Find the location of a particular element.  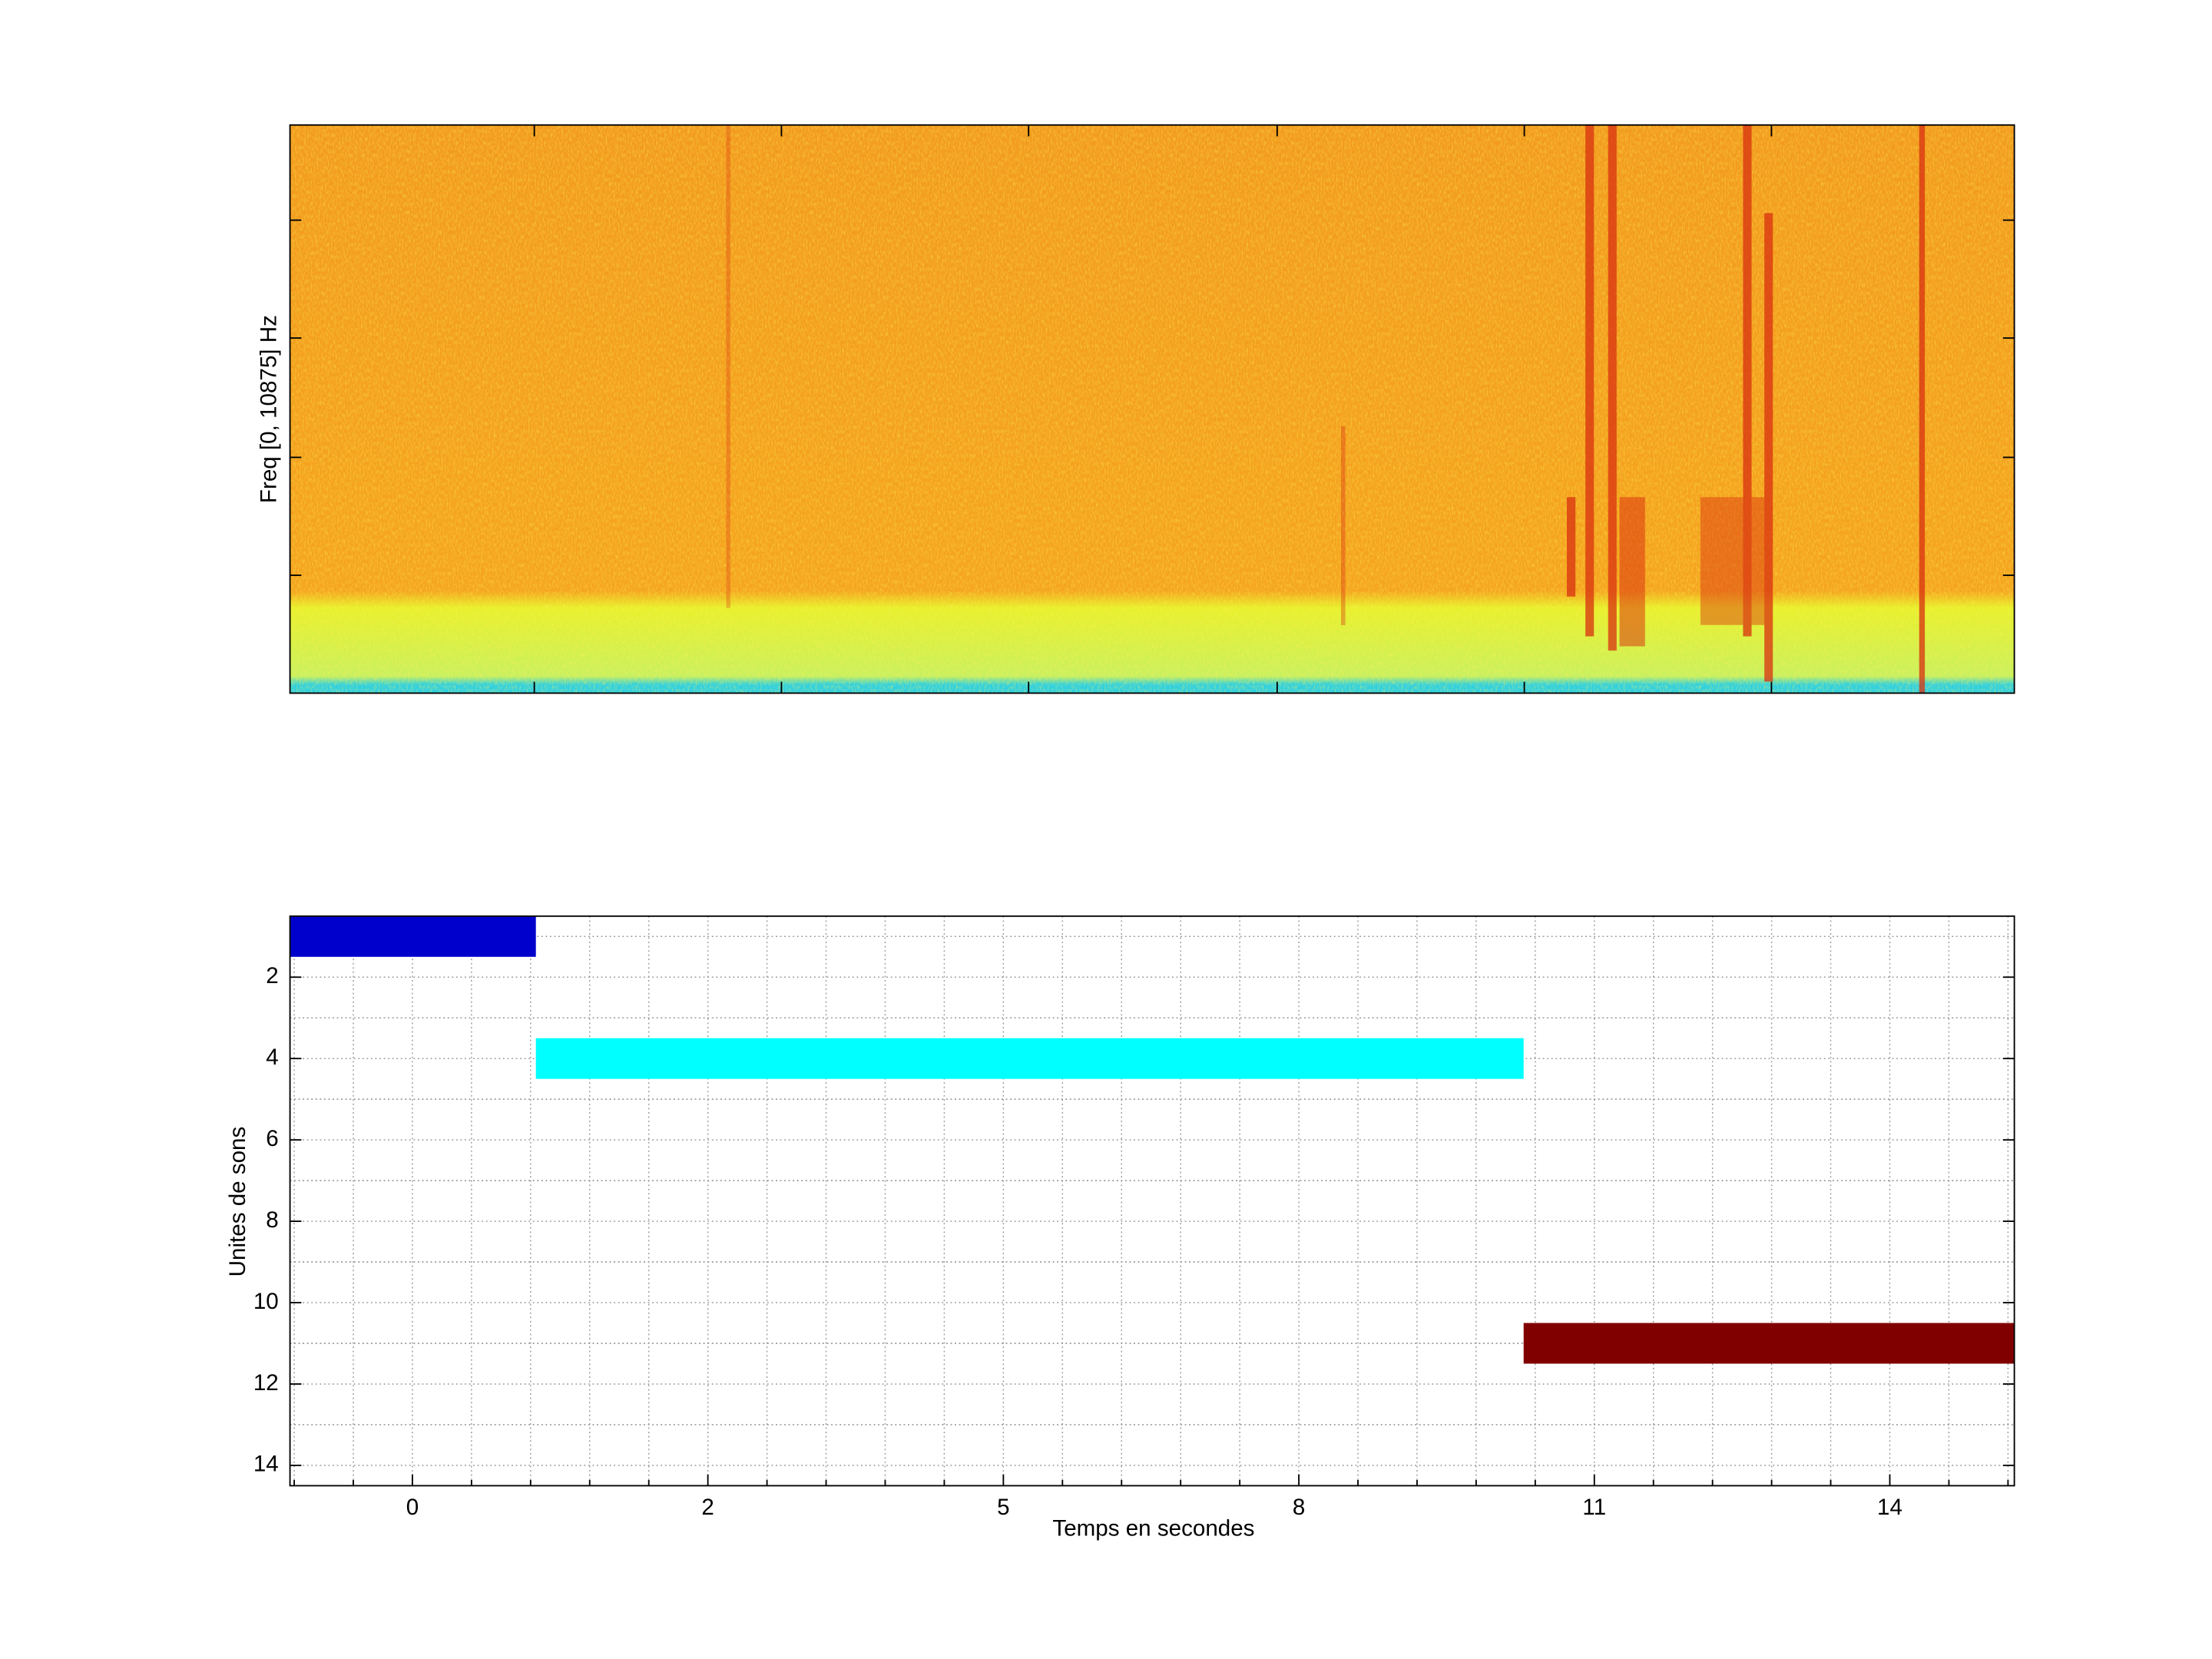

x-tick-label: 2 is located at coordinates (708, 1507).